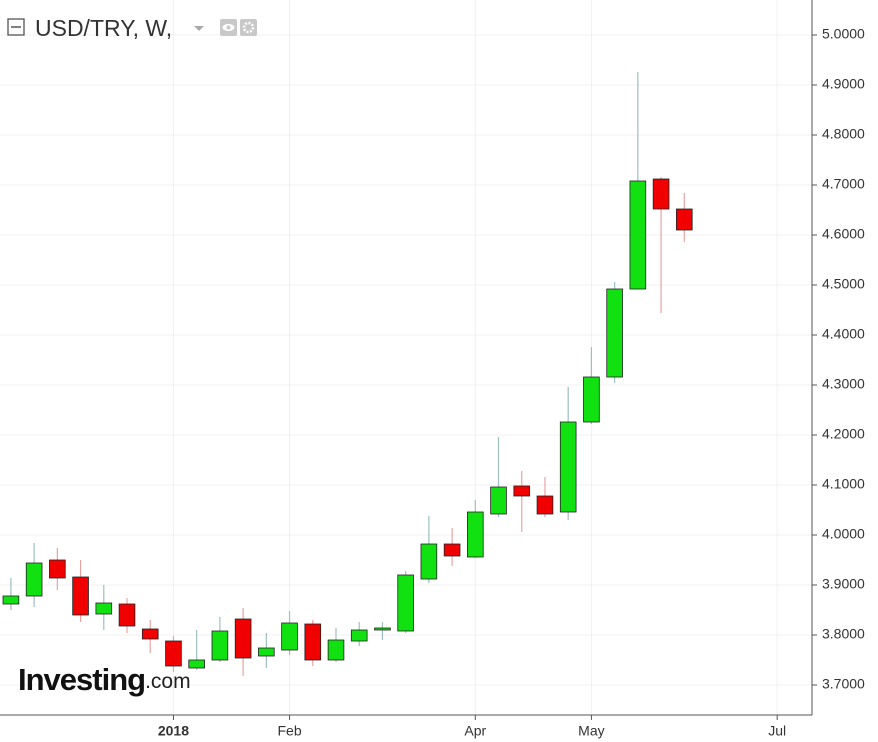 The width and height of the screenshot is (878, 742). Describe the element at coordinates (843, 134) in the screenshot. I see `y-tick-label: 4.8000` at that location.